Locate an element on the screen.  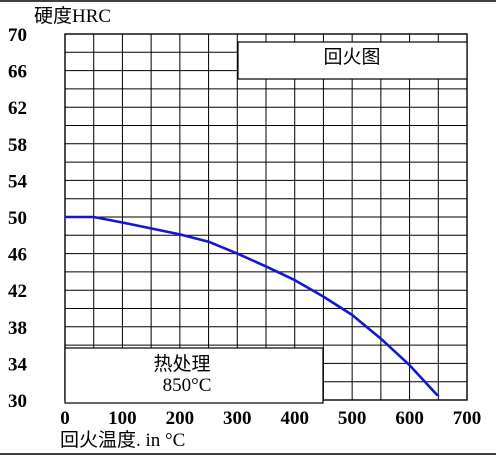
x-axis-label: 回火温度. in °C is located at coordinates (122, 440).